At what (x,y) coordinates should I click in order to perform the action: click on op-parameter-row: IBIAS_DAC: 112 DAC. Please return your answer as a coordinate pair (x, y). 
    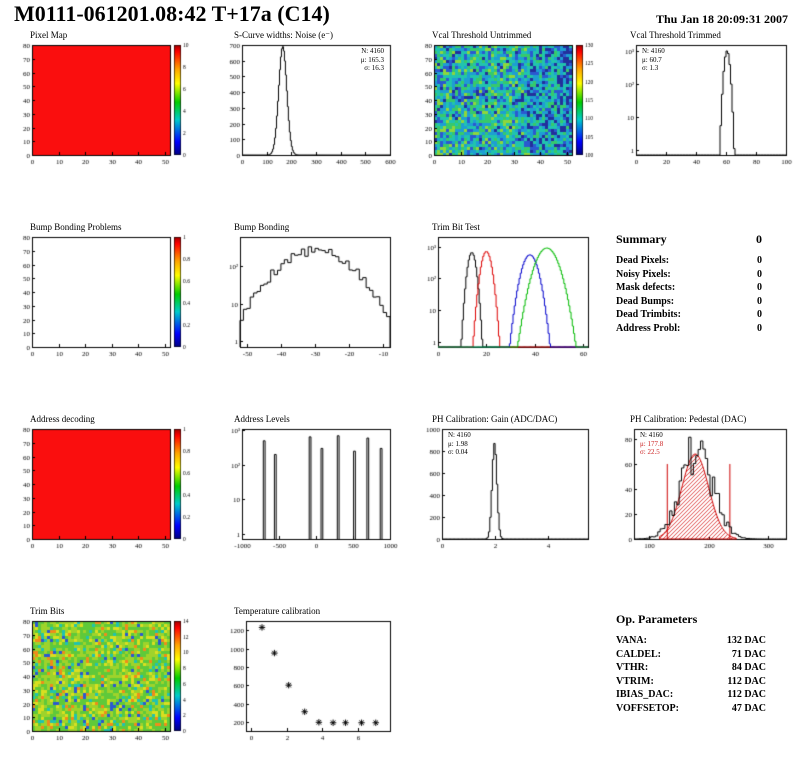
    Looking at the image, I should click on (691, 695).